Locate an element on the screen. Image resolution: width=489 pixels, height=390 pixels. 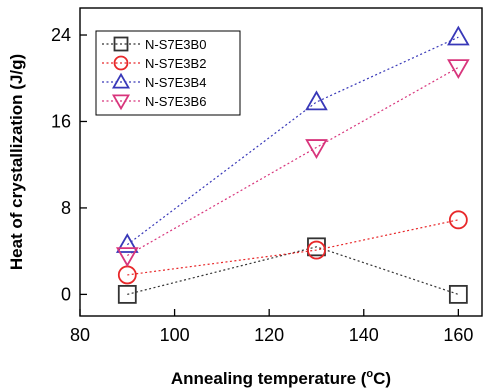
legend-label: N-S7E3B0 is located at coordinates (175, 44).